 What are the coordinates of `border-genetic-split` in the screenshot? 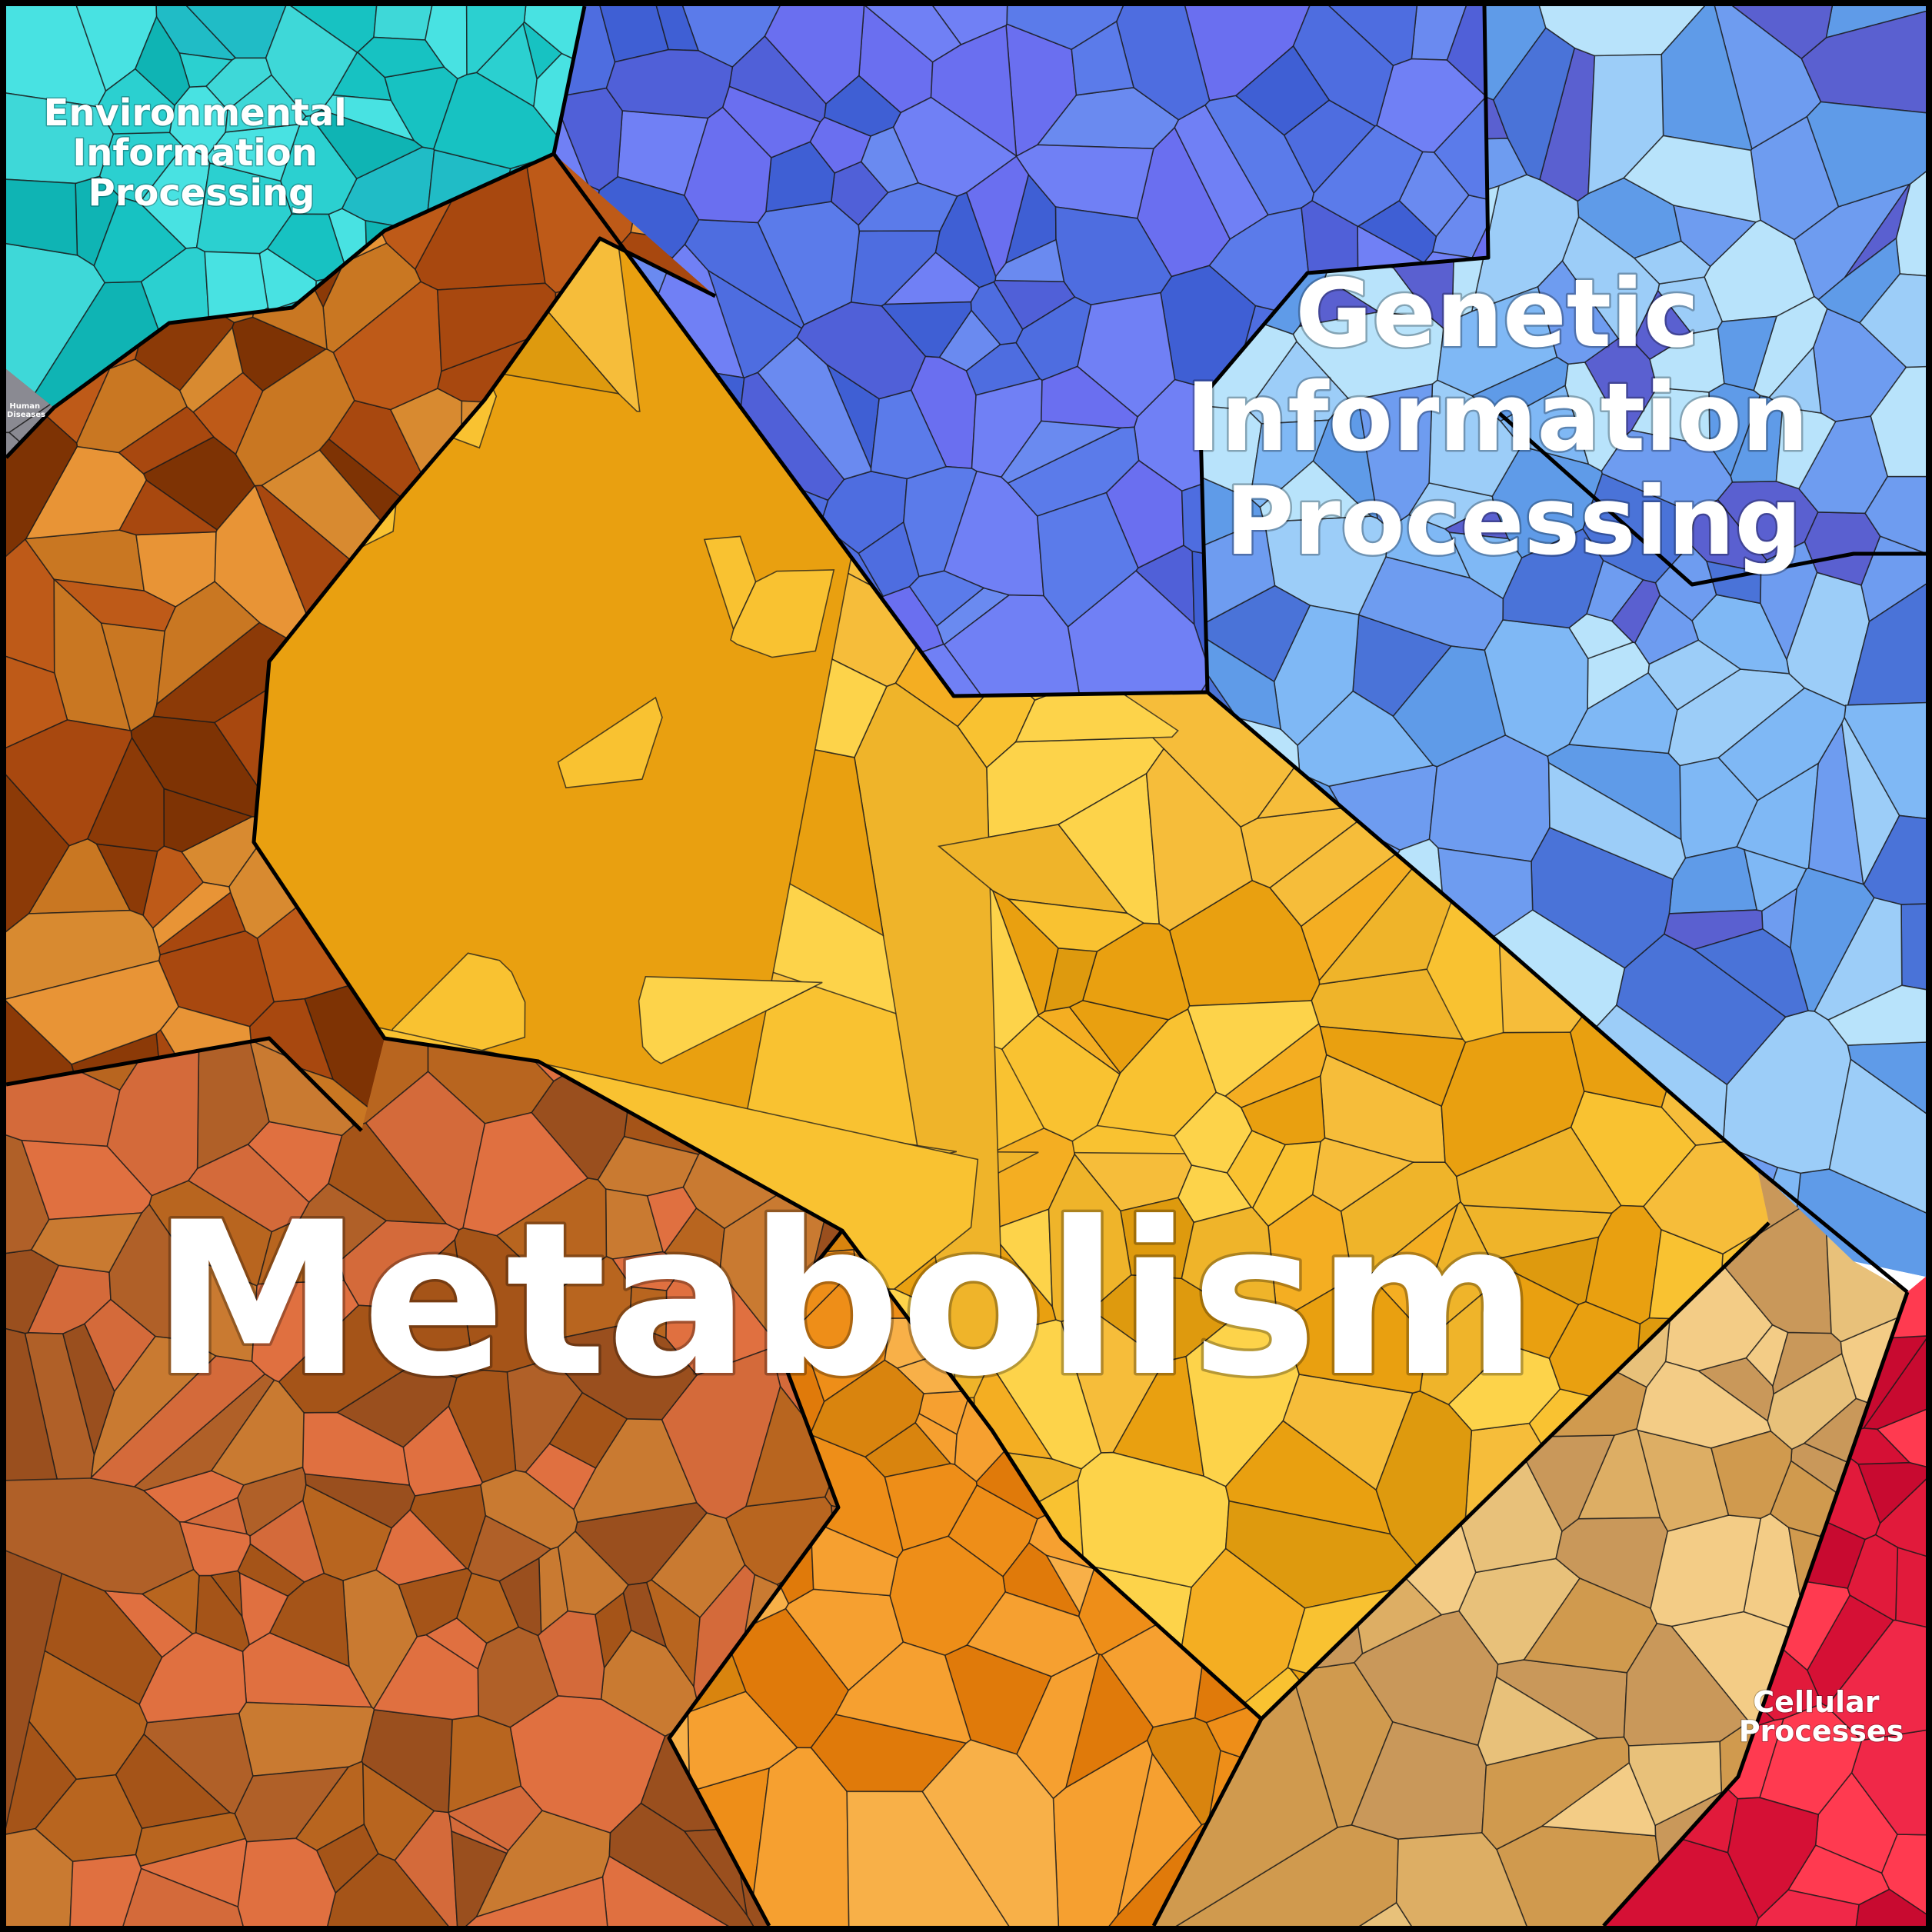 It's located at (1704, 492).